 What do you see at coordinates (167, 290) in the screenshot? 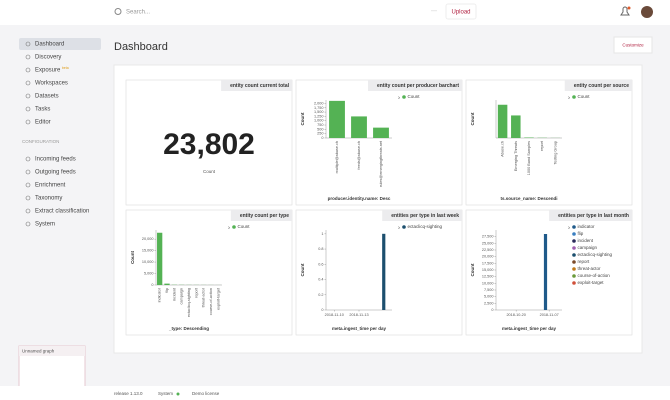
I see `x-tick-label: flip` at bounding box center [167, 290].